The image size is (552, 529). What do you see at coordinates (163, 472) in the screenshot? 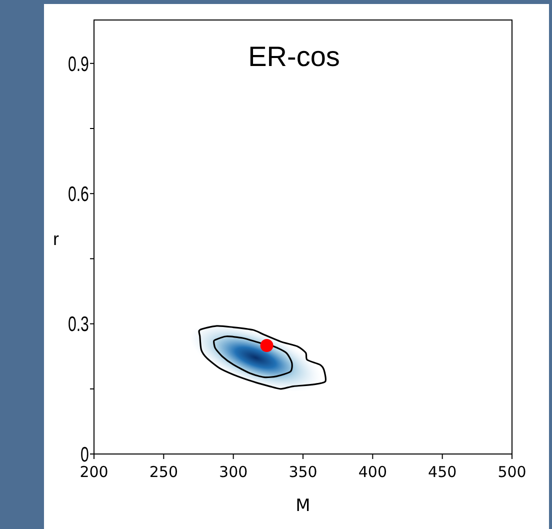
I see `x-tick-label: 250` at bounding box center [163, 472].